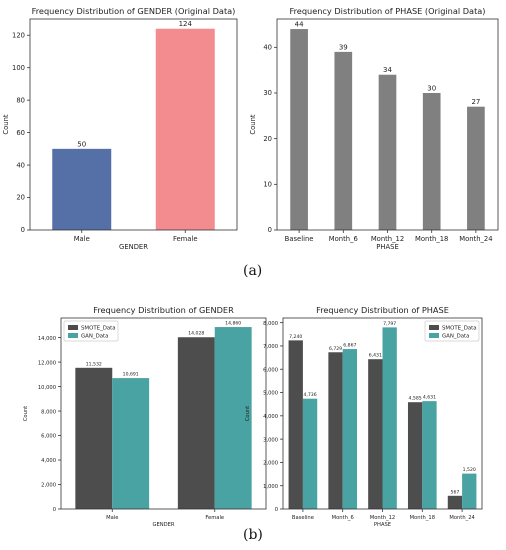  I want to click on data-label: 10,691, so click(131, 375).